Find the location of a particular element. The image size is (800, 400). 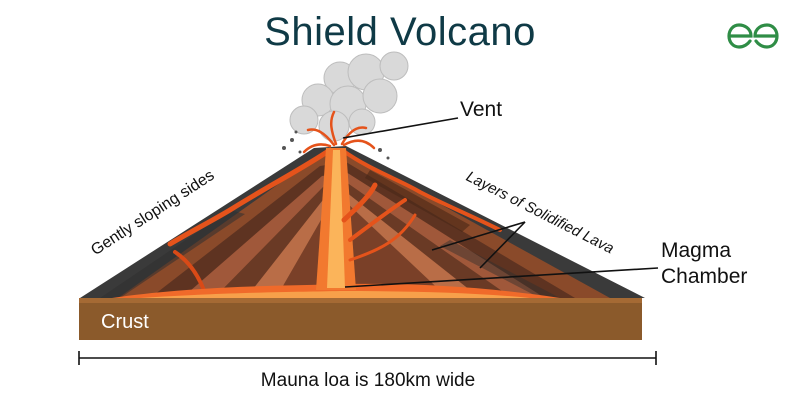

vent-pointer-line is located at coordinates (400, 128).